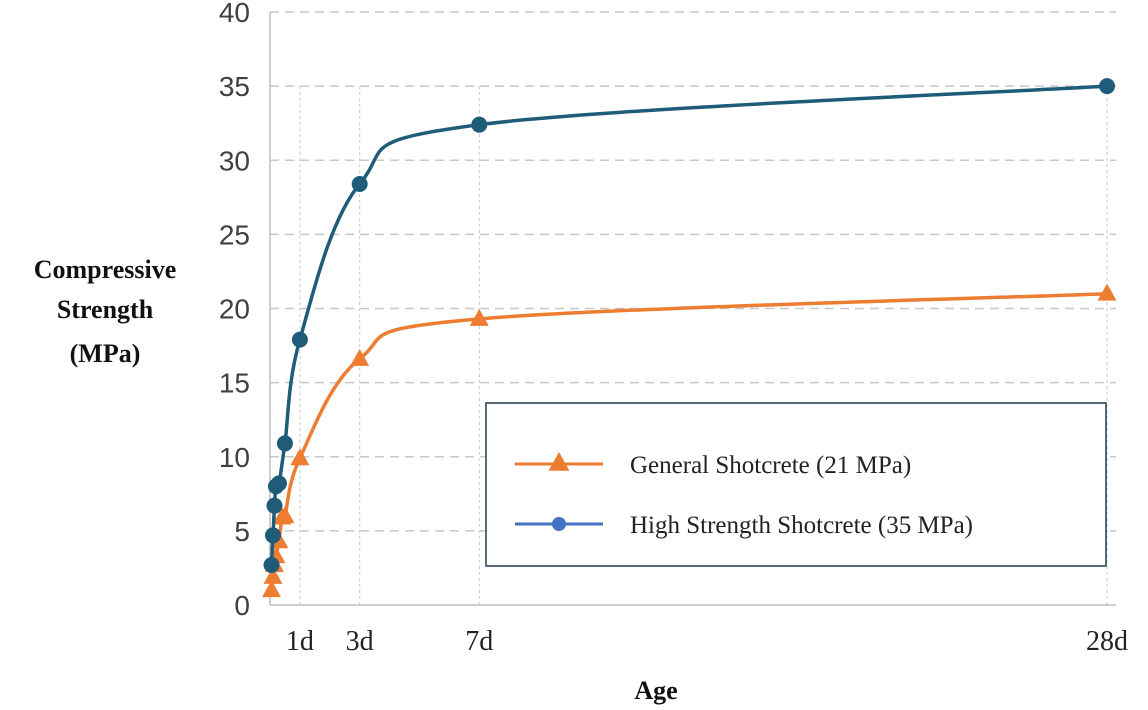  What do you see at coordinates (242, 605) in the screenshot?
I see `y-tick-label: 0` at bounding box center [242, 605].